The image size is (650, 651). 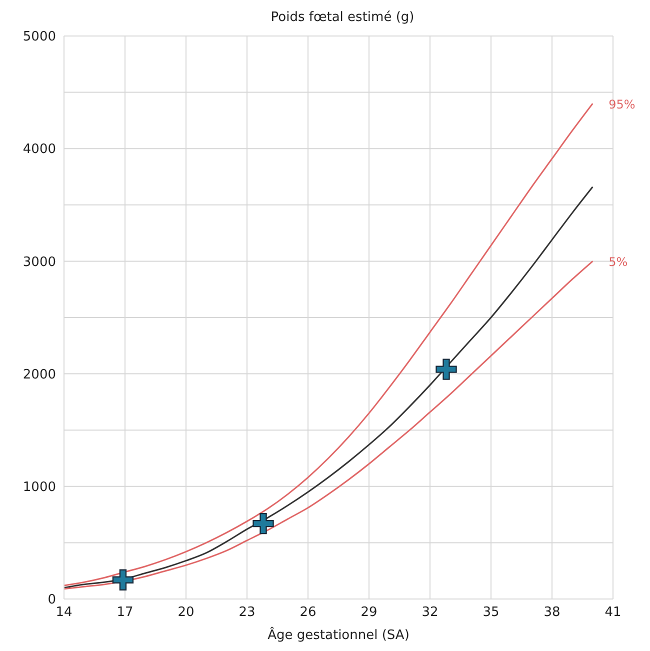 I want to click on x-tick-label: 38, so click(x=552, y=612).